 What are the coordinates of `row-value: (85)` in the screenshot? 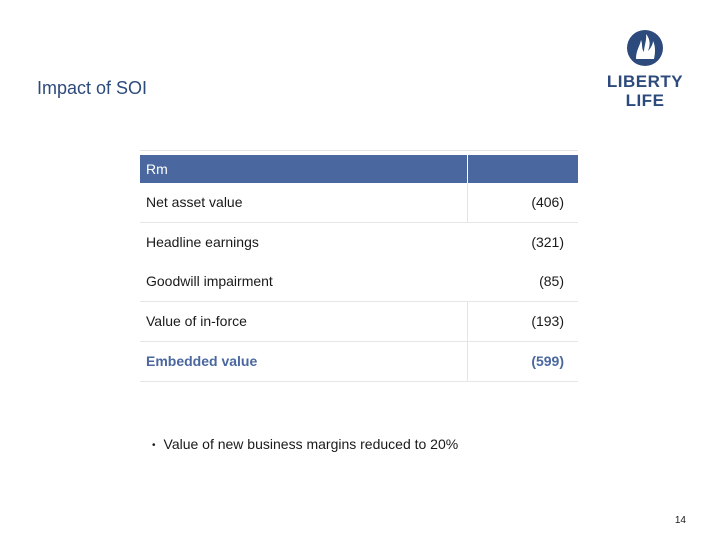 It's located at (551, 281).